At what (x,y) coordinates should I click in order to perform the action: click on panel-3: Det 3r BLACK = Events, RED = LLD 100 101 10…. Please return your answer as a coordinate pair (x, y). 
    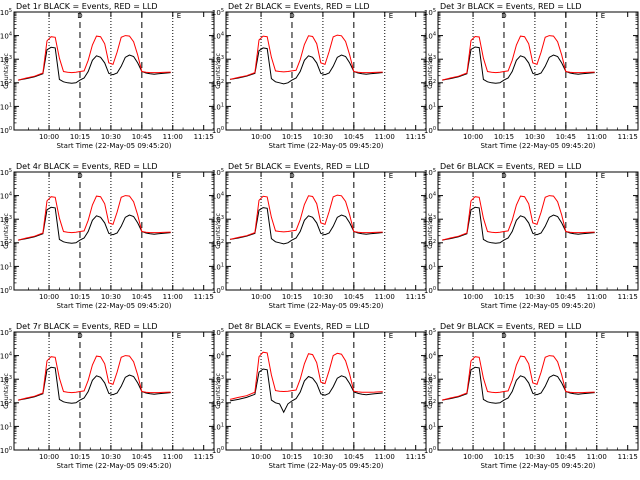
    Looking at the image, I should click on (531, 76).